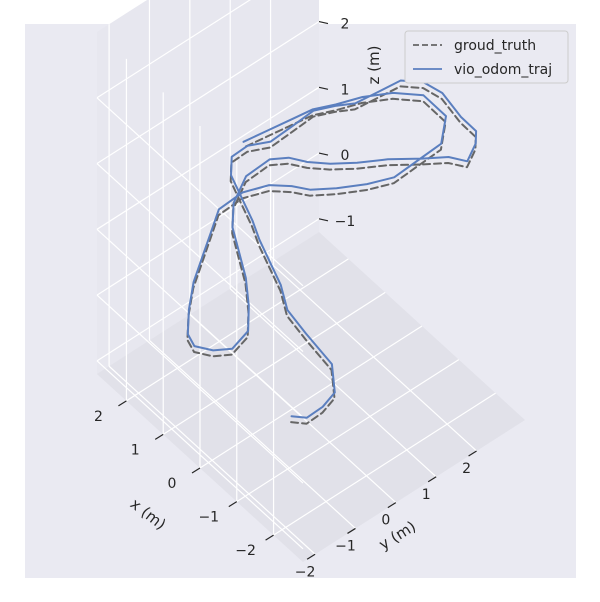 The width and height of the screenshot is (600, 602). What do you see at coordinates (135, 450) in the screenshot?
I see `x-tick-label: 1` at bounding box center [135, 450].